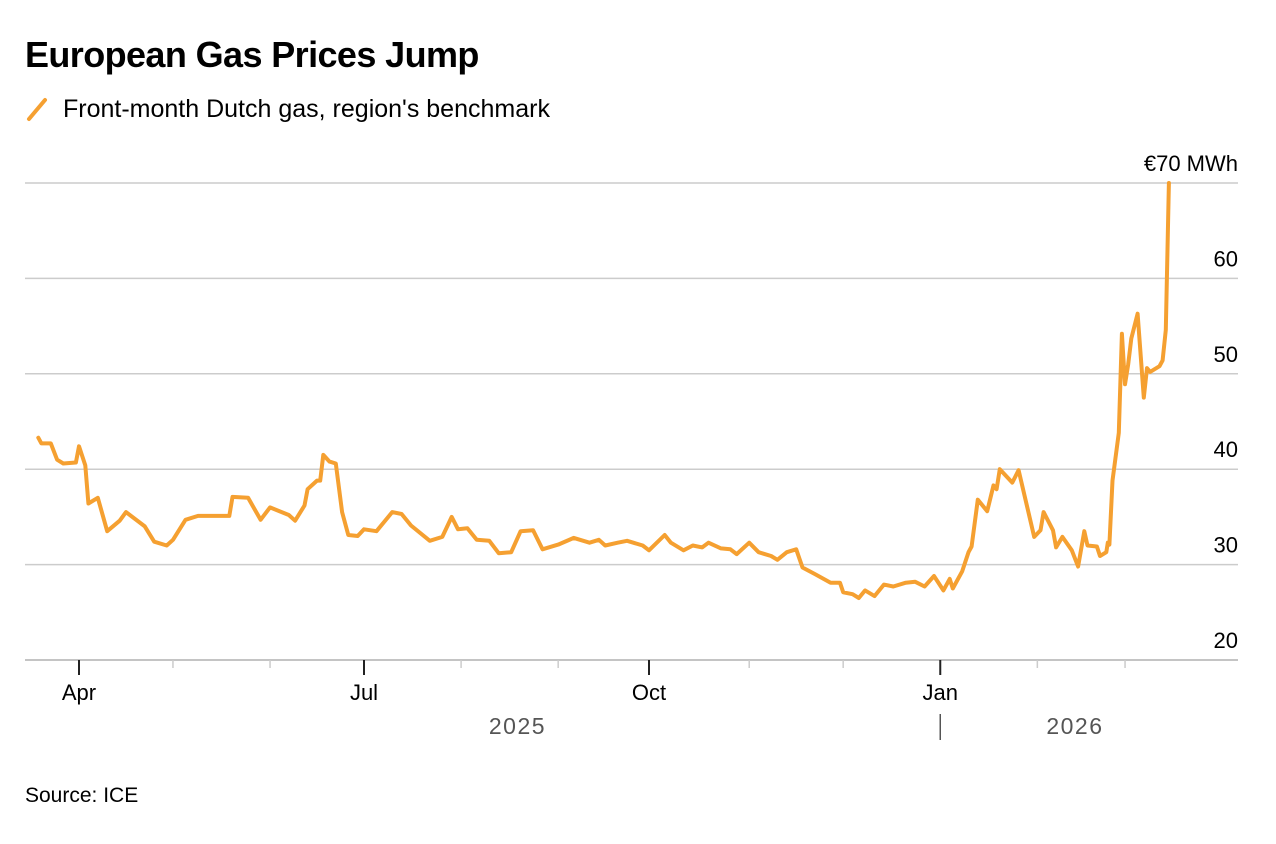  What do you see at coordinates (1226, 258) in the screenshot?
I see `y-tick-label: 60` at bounding box center [1226, 258].